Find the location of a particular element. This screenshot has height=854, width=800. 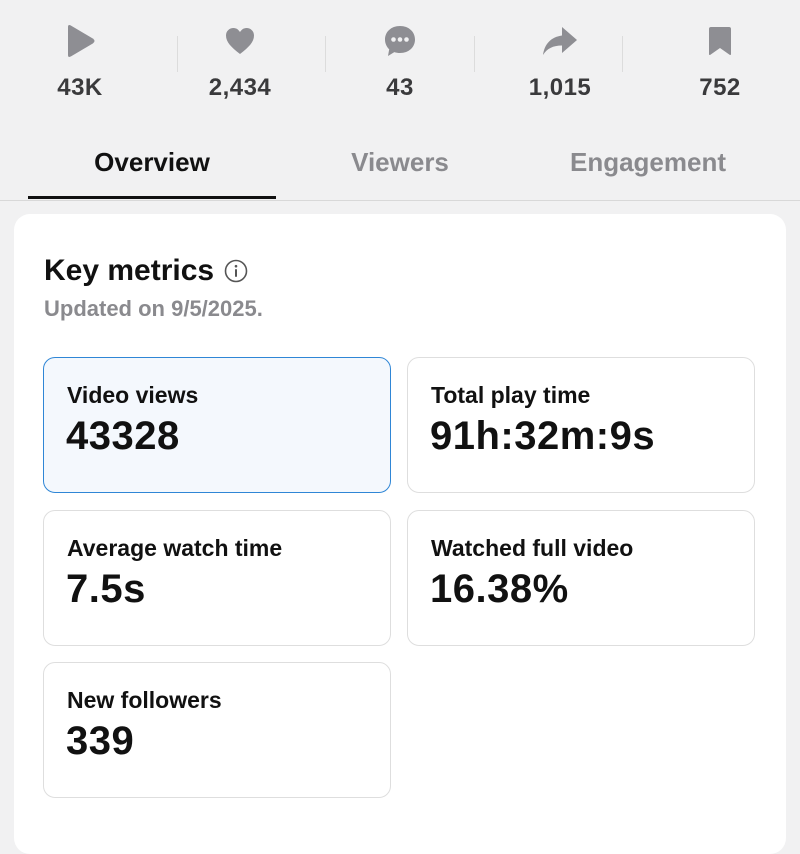

likes-stat: 2,434 is located at coordinates (240, 60).